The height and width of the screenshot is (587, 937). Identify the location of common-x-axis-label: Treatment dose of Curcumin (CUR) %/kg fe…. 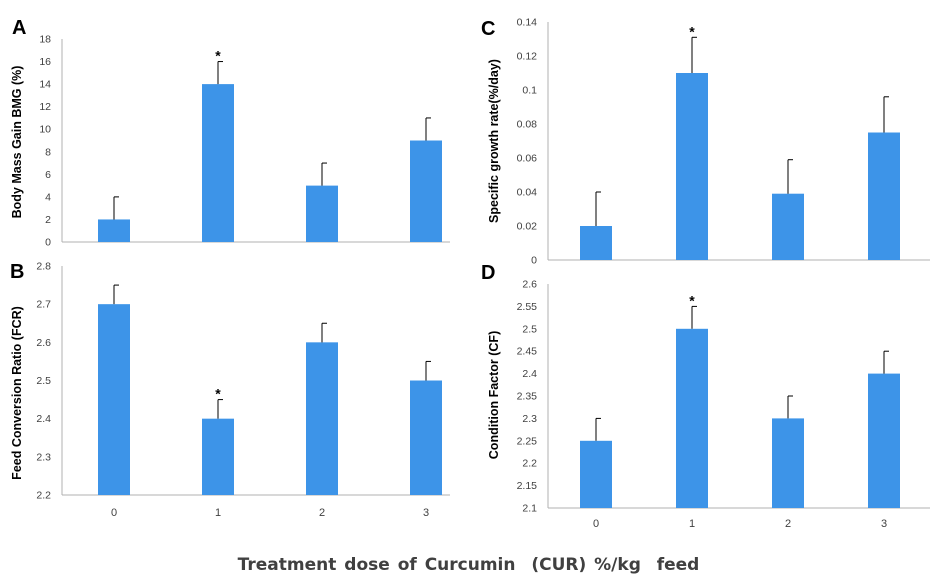
(468, 565).